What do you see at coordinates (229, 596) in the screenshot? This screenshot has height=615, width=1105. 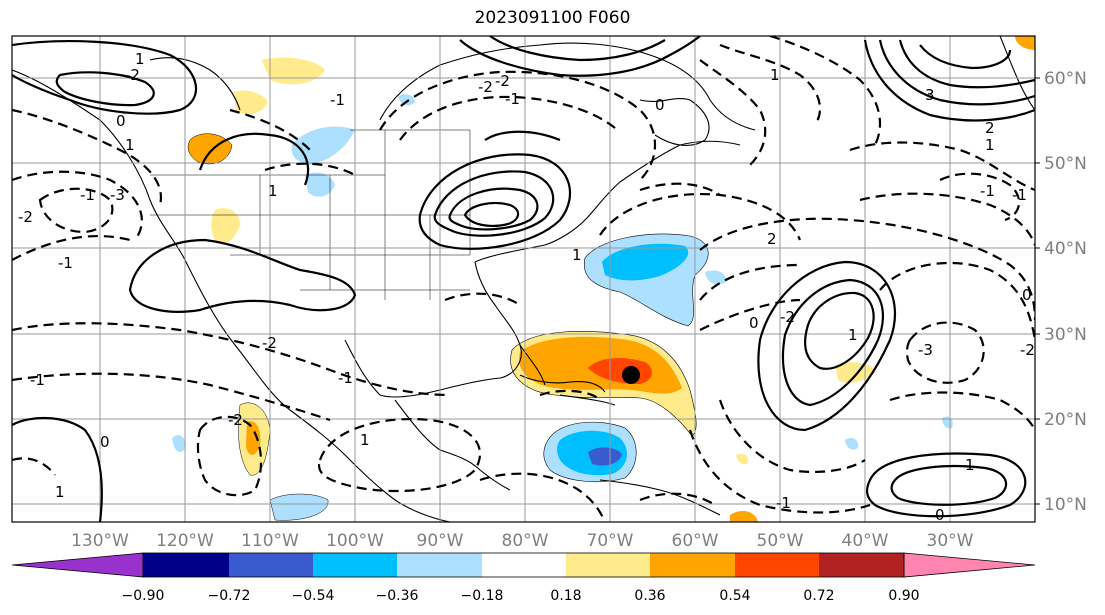 I see `colorbar-tick-label: −0.72` at bounding box center [229, 596].